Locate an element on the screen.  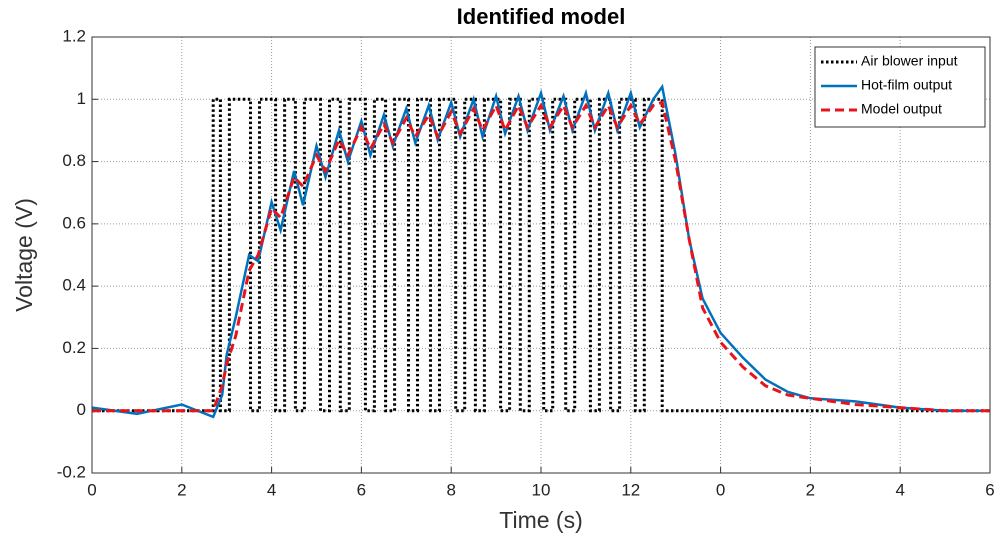
y-tick-label: 1.2 is located at coordinates (74, 35).